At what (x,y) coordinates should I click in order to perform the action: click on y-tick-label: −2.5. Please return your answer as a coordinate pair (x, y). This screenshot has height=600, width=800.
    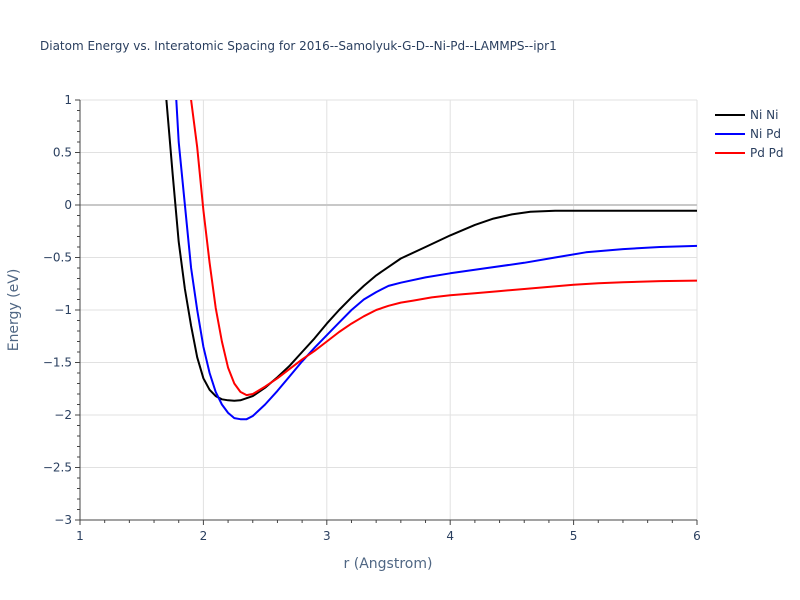
    Looking at the image, I should click on (57, 468).